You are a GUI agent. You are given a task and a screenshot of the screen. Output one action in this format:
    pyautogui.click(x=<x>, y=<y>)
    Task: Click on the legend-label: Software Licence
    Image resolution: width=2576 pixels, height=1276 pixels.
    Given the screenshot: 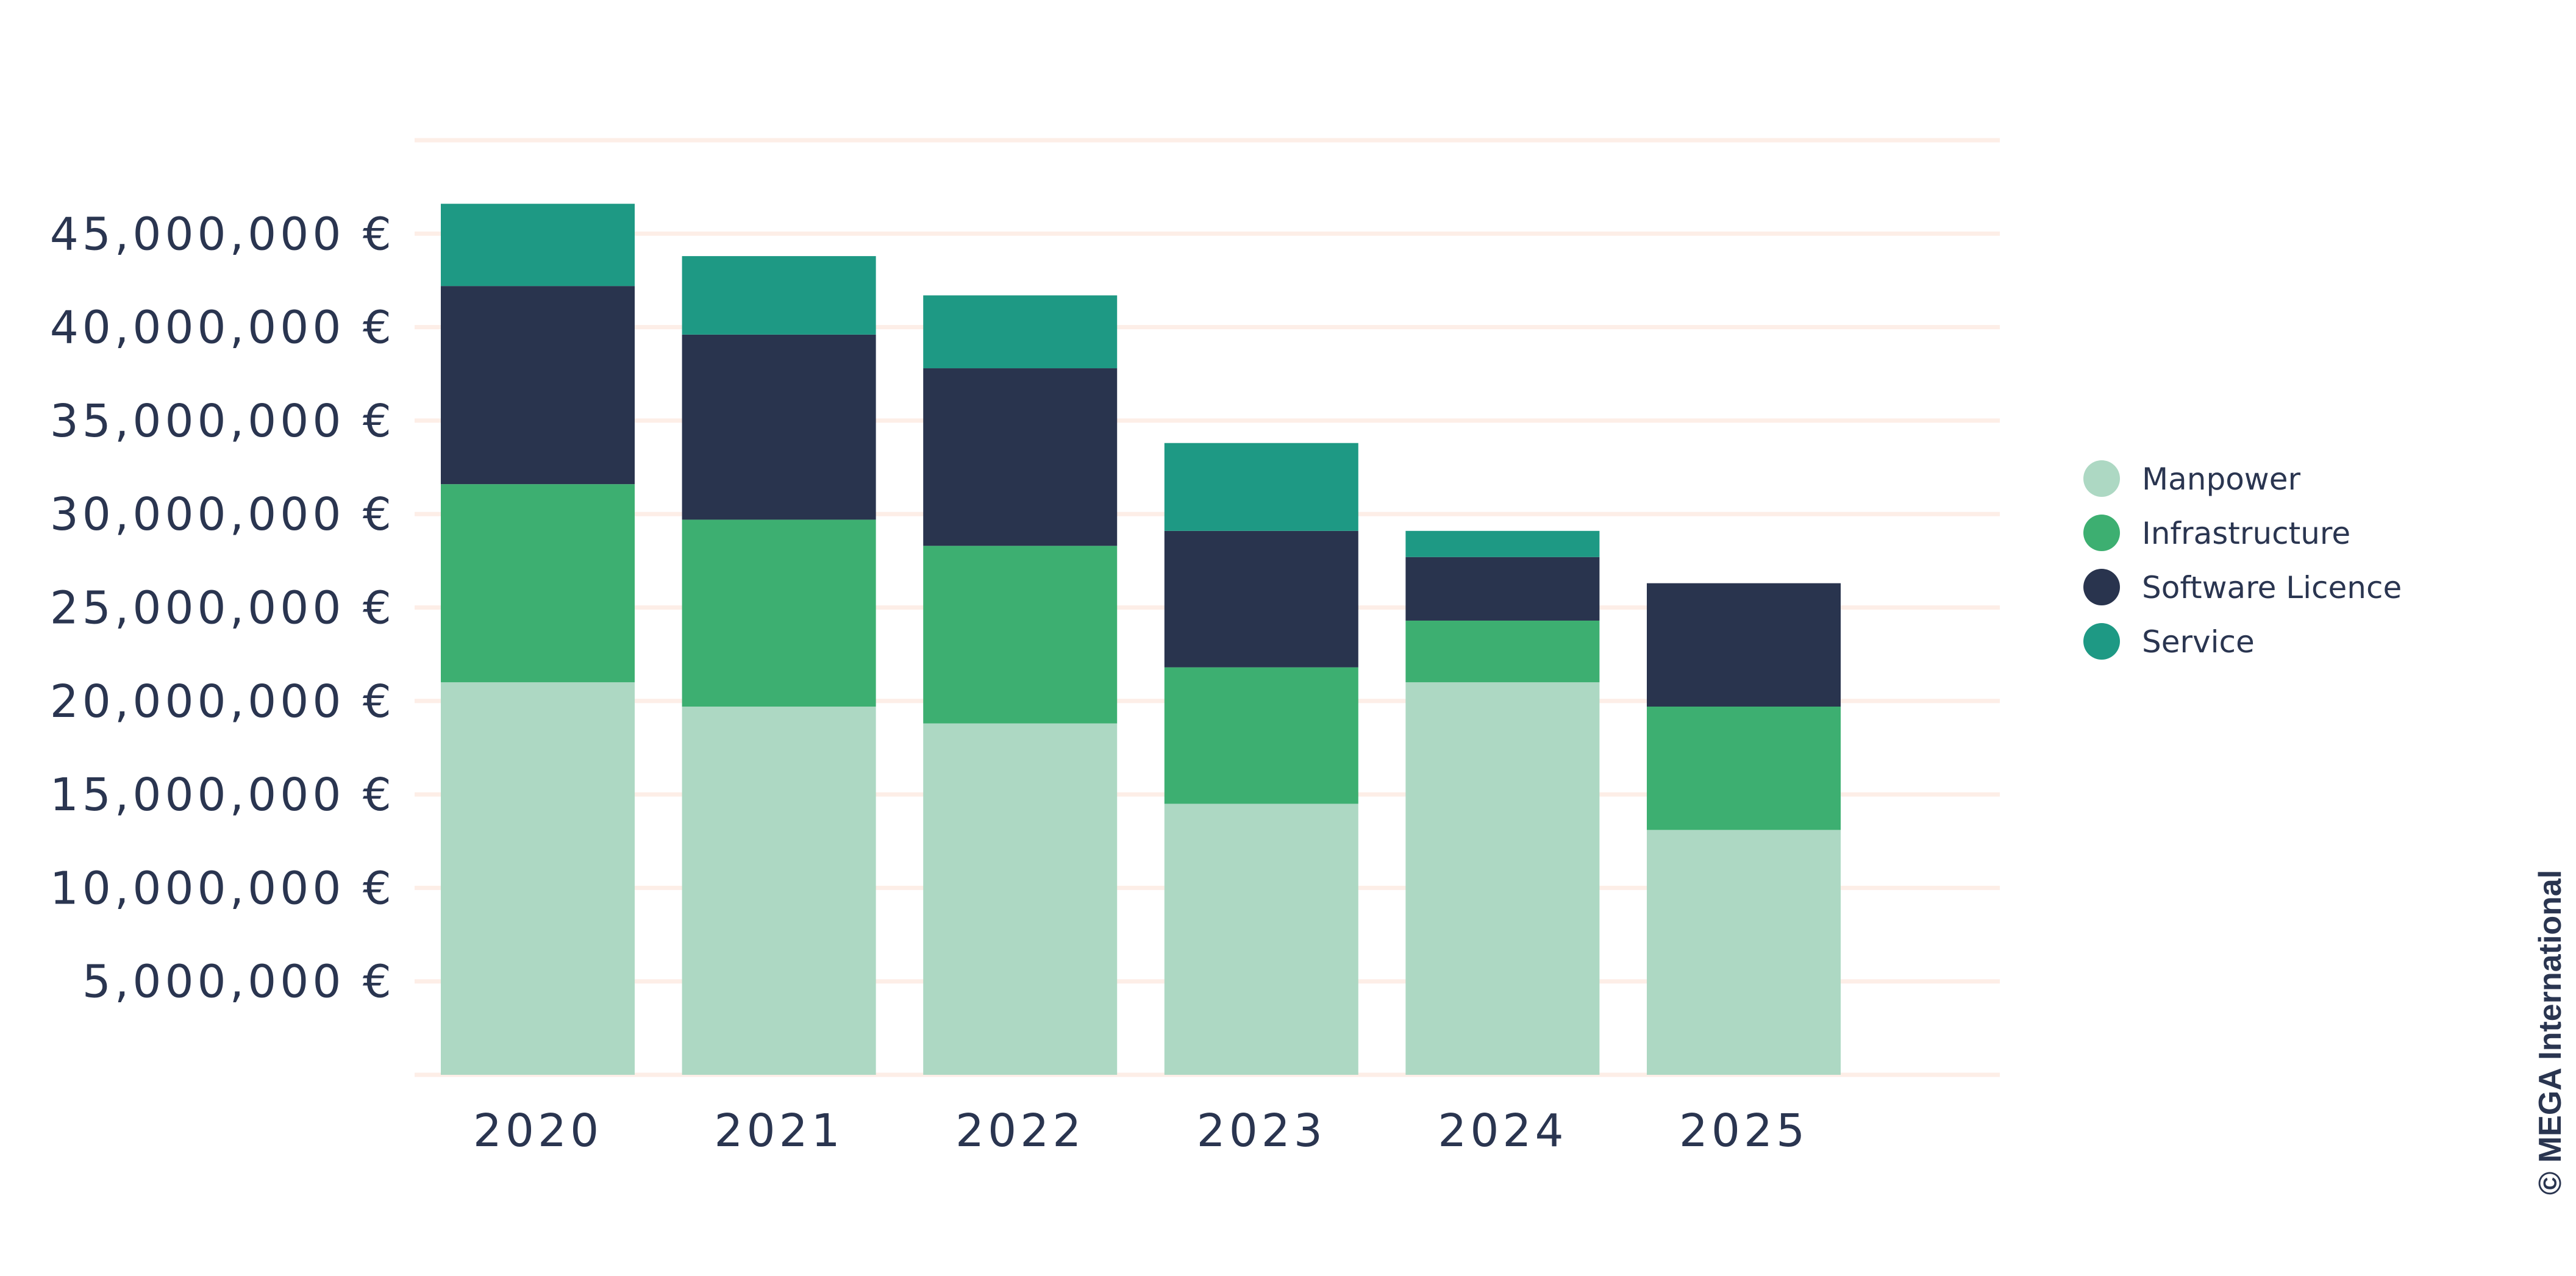 What is the action you would take?
    pyautogui.click(x=2272, y=587)
    